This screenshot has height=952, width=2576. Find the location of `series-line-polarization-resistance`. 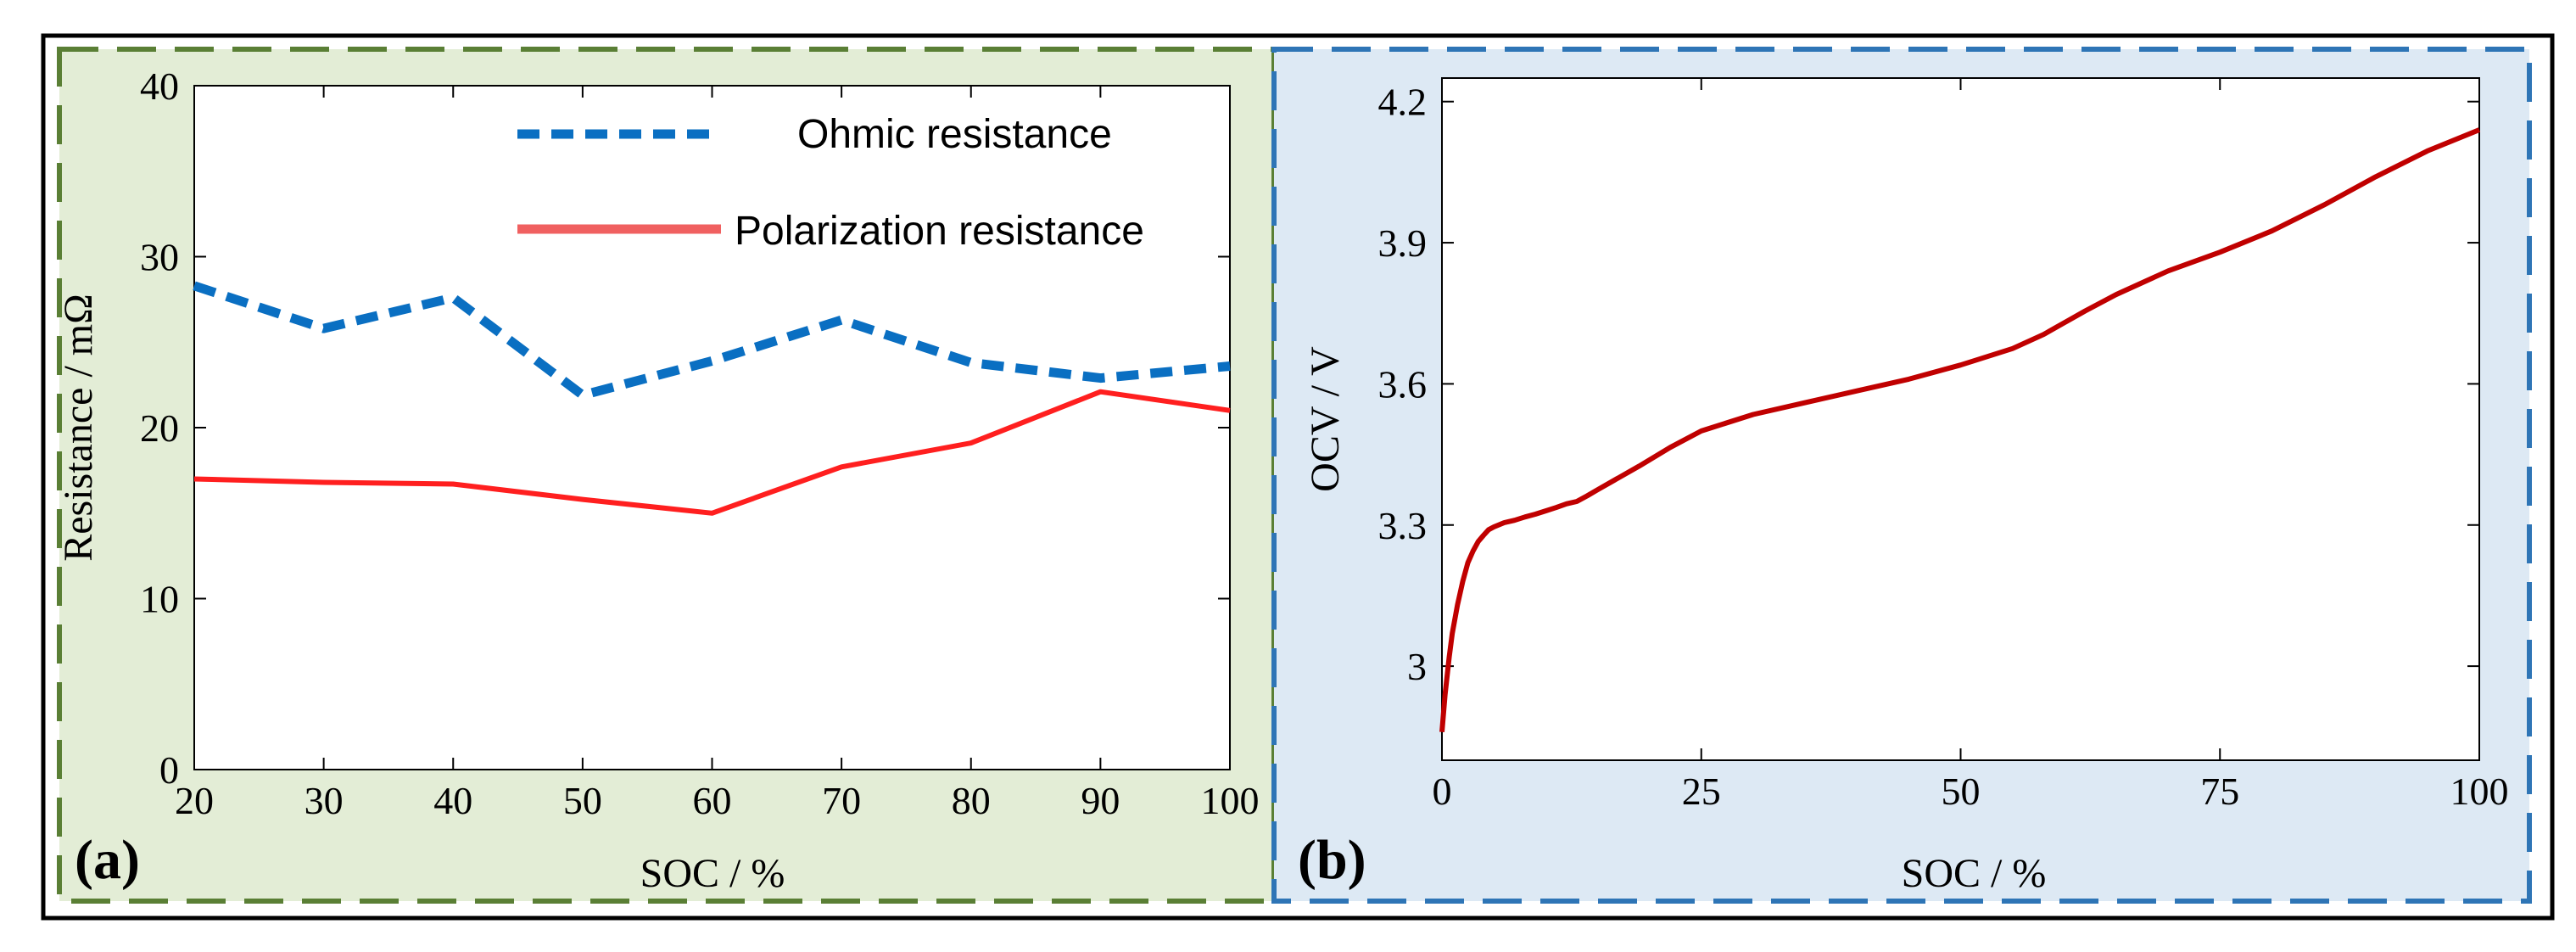

series-line-polarization-resistance is located at coordinates (712, 452).